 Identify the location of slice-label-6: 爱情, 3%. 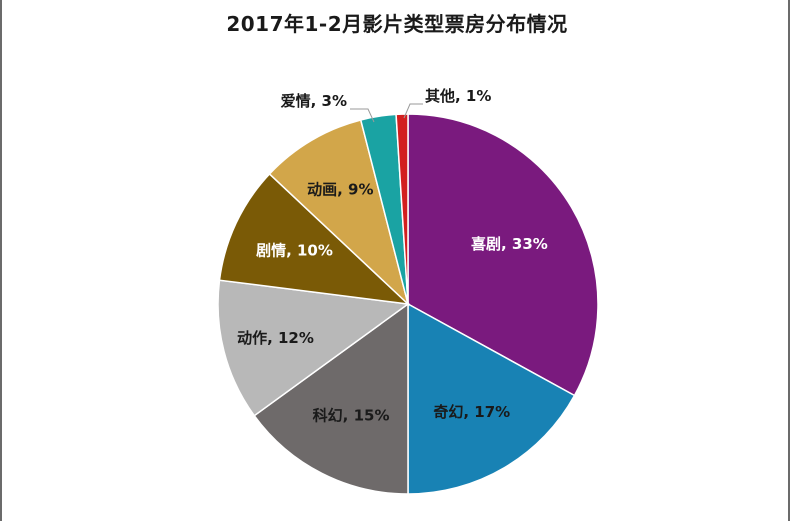
(314, 101).